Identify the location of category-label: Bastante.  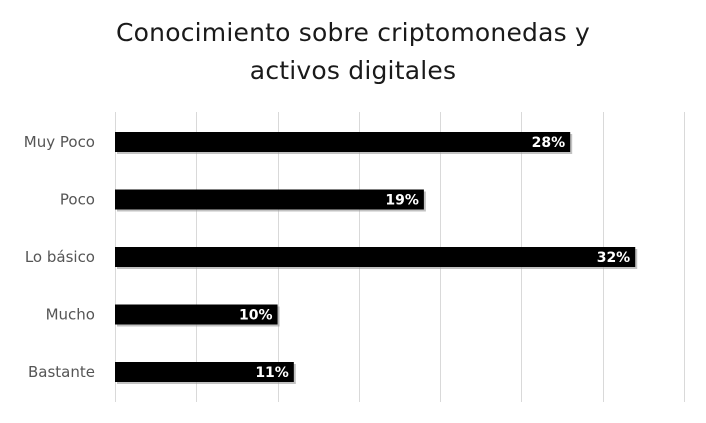
(61, 372).